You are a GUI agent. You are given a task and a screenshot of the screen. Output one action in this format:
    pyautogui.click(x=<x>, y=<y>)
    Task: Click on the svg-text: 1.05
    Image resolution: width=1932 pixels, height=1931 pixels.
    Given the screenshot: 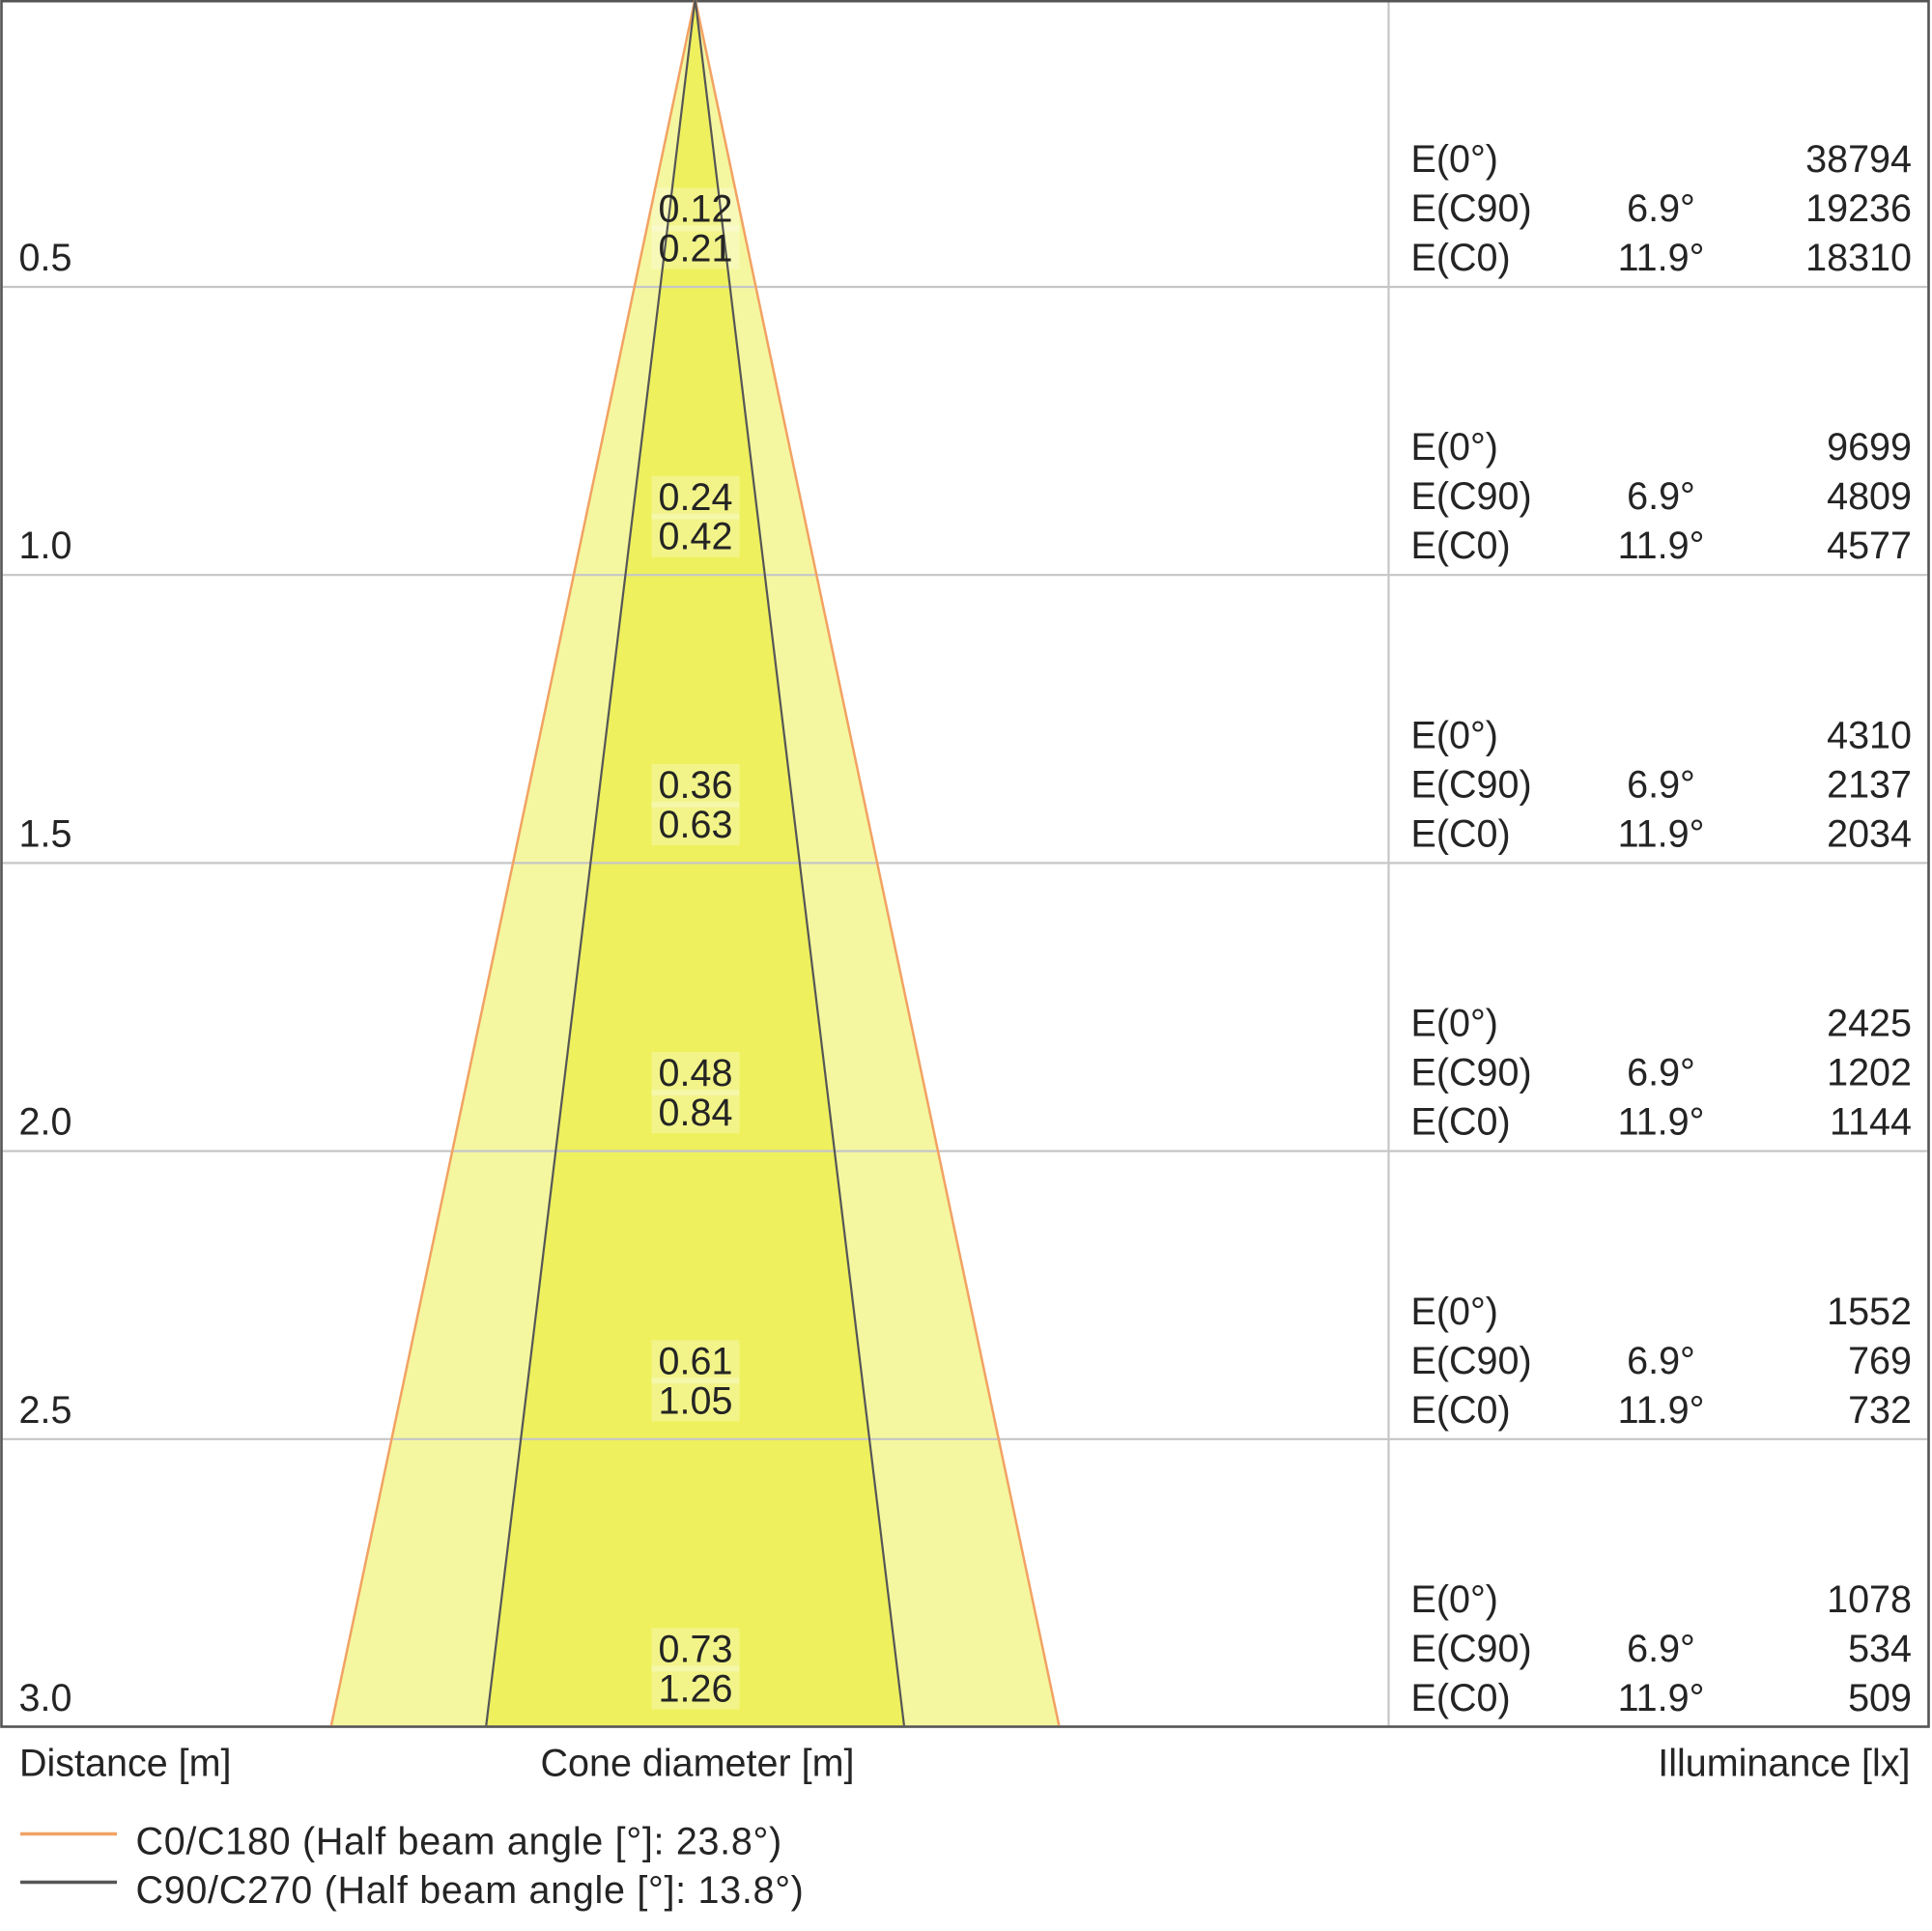 What is the action you would take?
    pyautogui.click(x=696, y=1400)
    